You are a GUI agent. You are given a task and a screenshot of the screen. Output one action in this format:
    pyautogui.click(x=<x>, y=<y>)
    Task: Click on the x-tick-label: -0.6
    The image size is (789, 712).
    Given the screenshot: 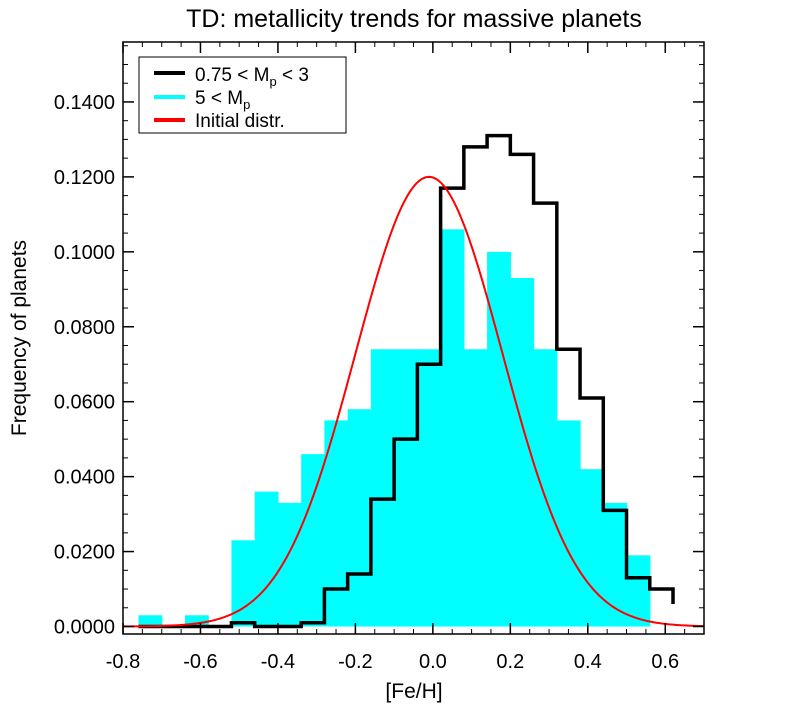 What is the action you would take?
    pyautogui.click(x=200, y=662)
    